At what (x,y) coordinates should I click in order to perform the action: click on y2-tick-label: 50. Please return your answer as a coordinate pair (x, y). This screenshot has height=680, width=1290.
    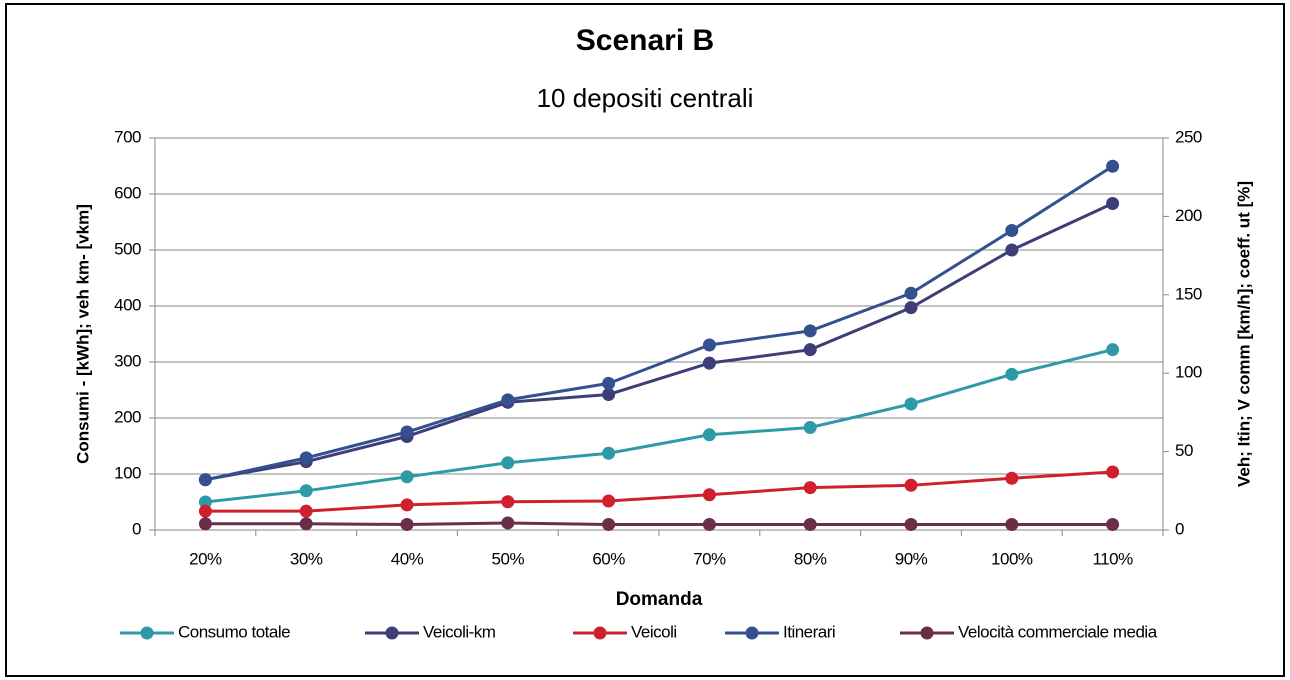
    Looking at the image, I should click on (1184, 450).